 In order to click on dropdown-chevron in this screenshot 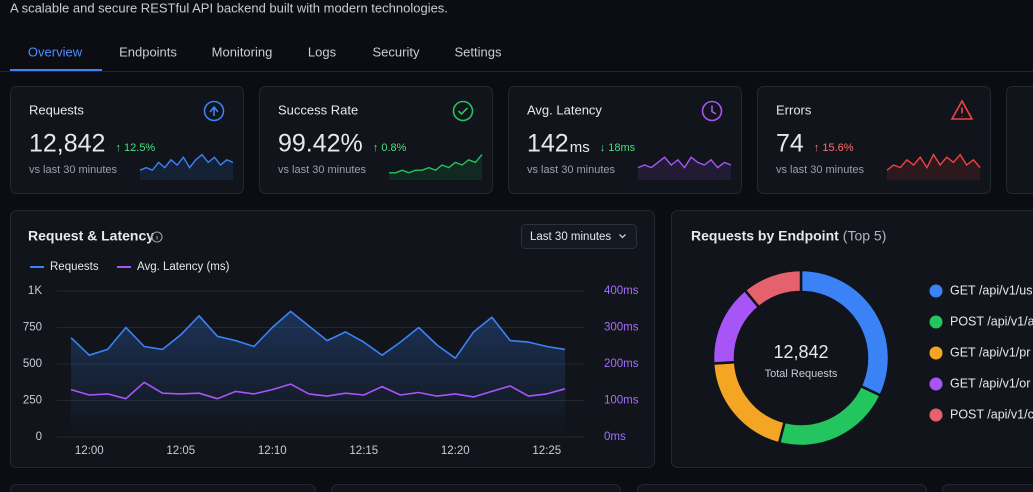, I will do `click(622, 236)`.